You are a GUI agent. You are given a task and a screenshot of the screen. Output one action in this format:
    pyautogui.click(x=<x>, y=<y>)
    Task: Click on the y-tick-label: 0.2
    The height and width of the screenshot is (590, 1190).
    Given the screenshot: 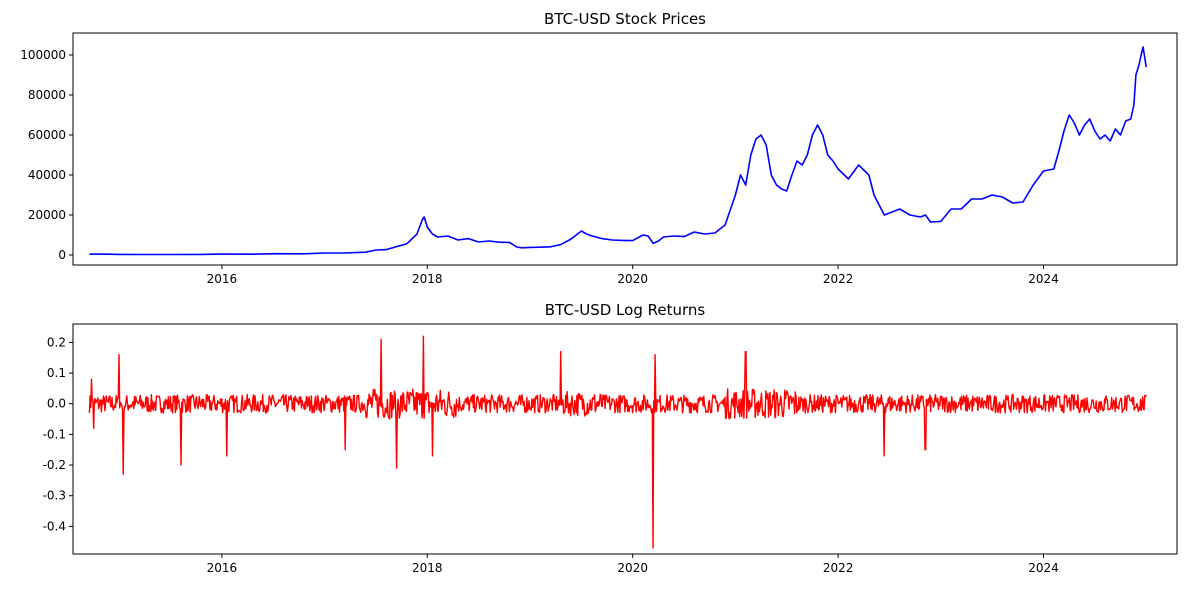 What is the action you would take?
    pyautogui.click(x=56, y=342)
    